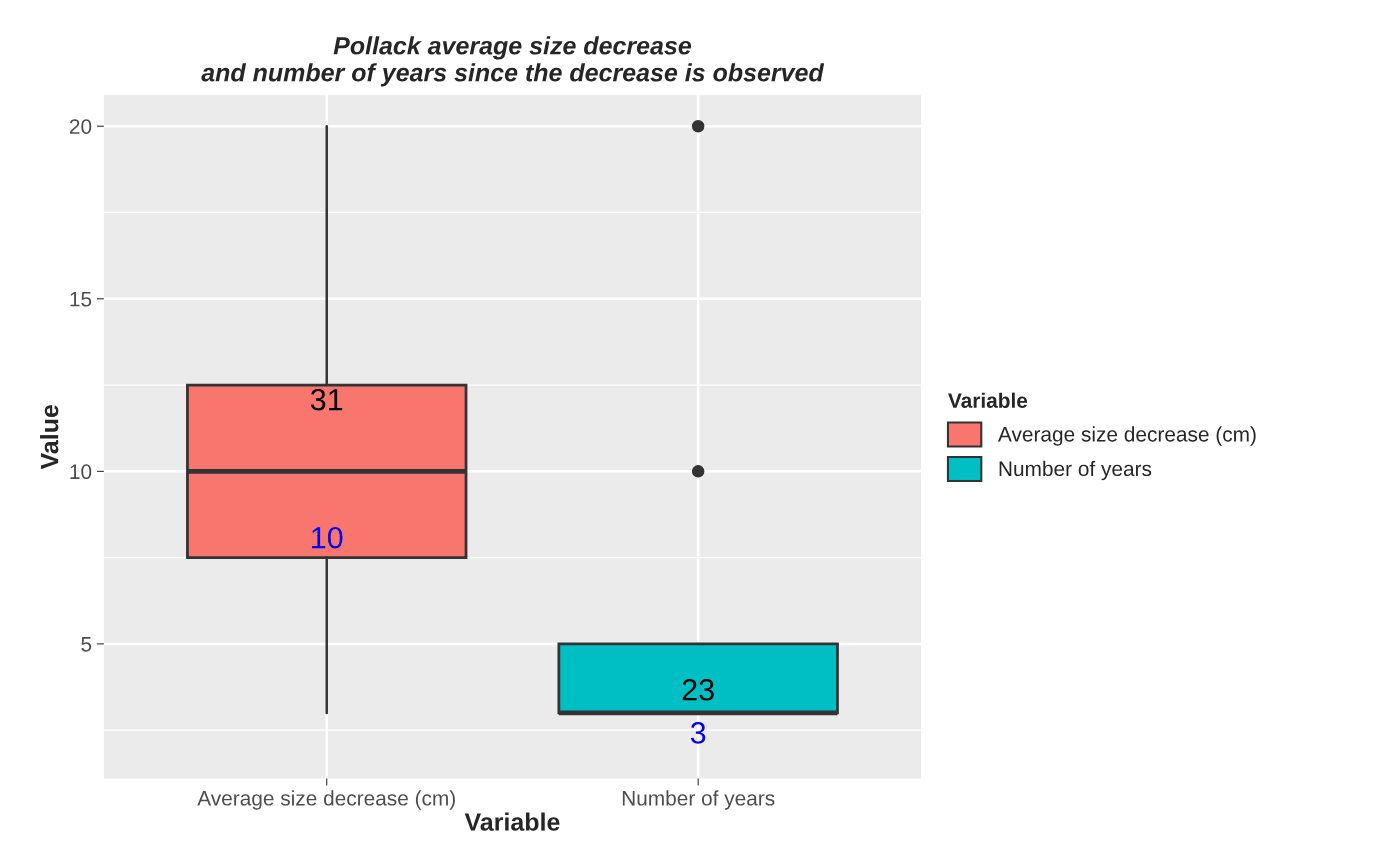  What do you see at coordinates (81, 472) in the screenshot?
I see `y-tick-label: 10` at bounding box center [81, 472].